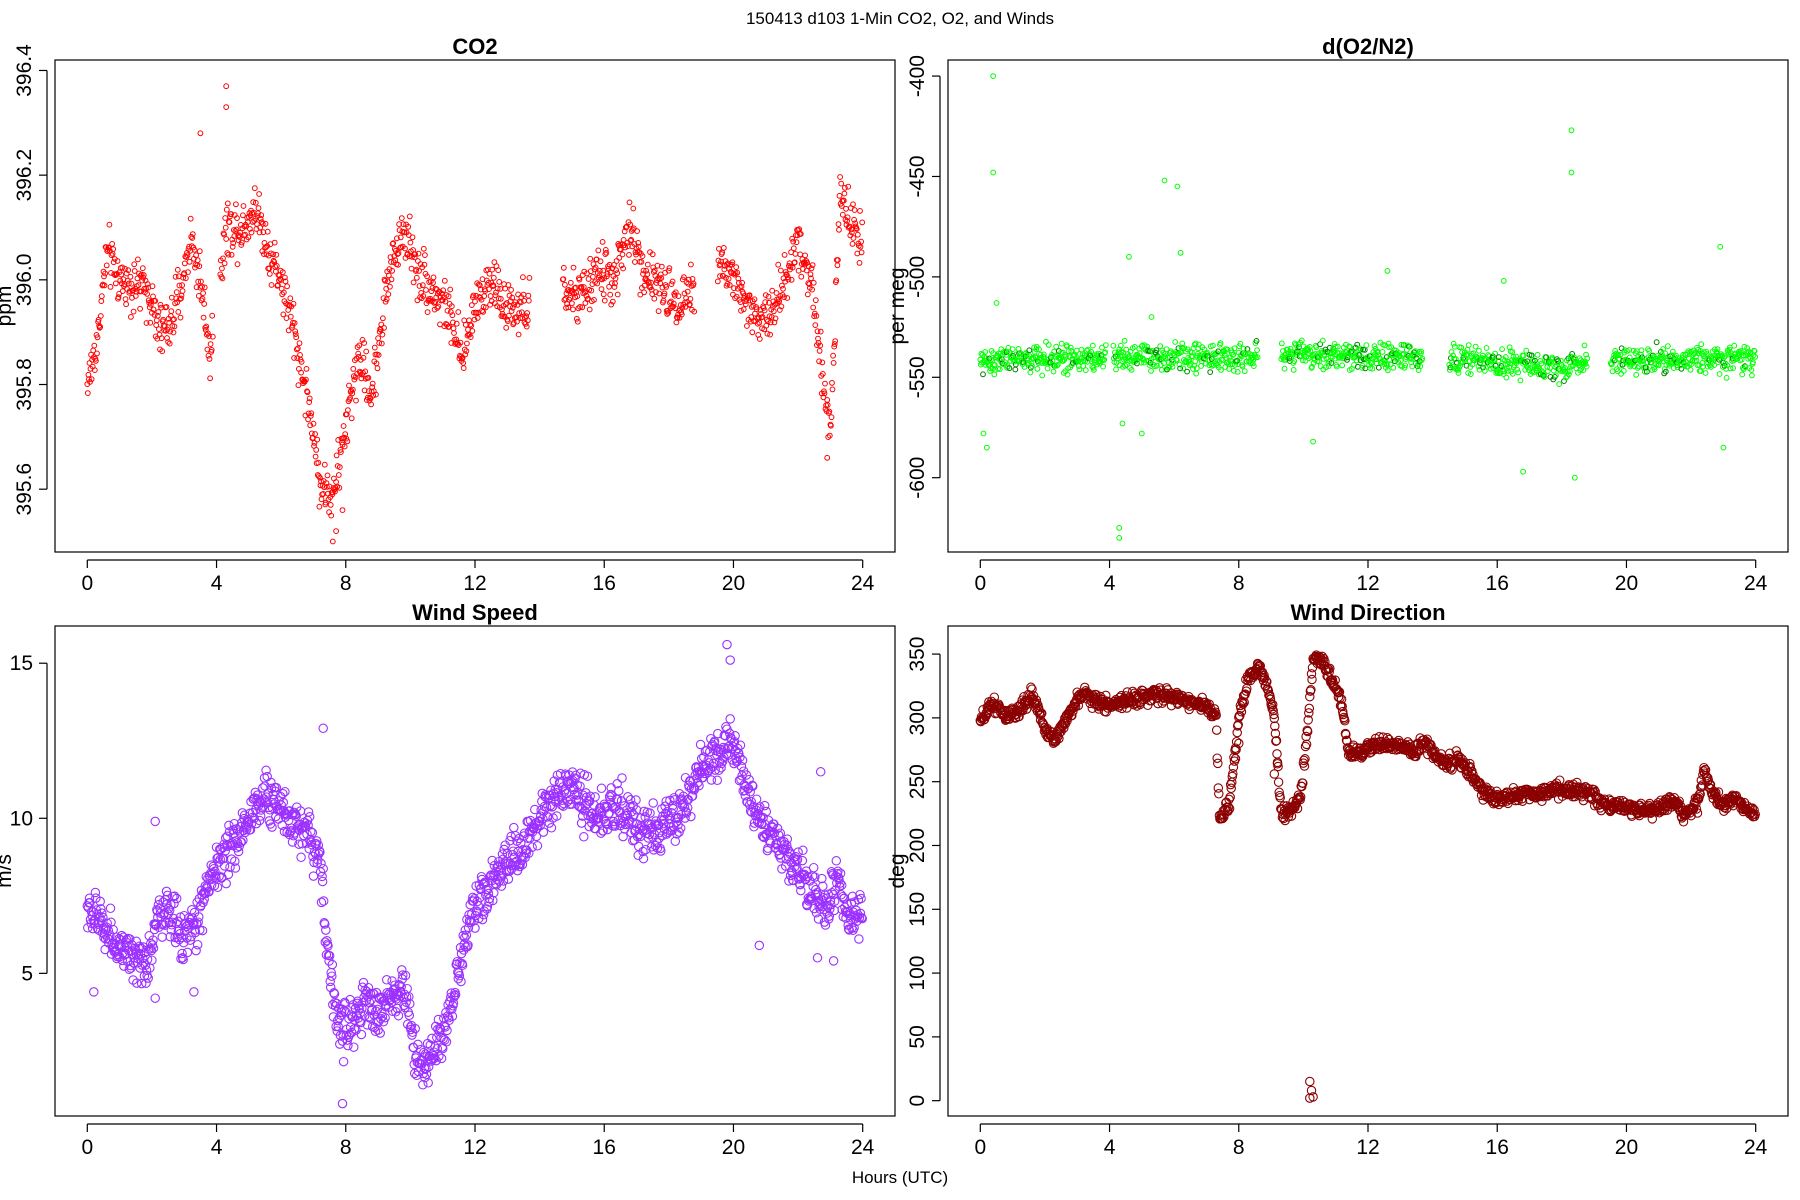 The width and height of the screenshot is (1800, 1200). What do you see at coordinates (900, 1177) in the screenshot?
I see `x-axis-label: Hours (UTC)` at bounding box center [900, 1177].